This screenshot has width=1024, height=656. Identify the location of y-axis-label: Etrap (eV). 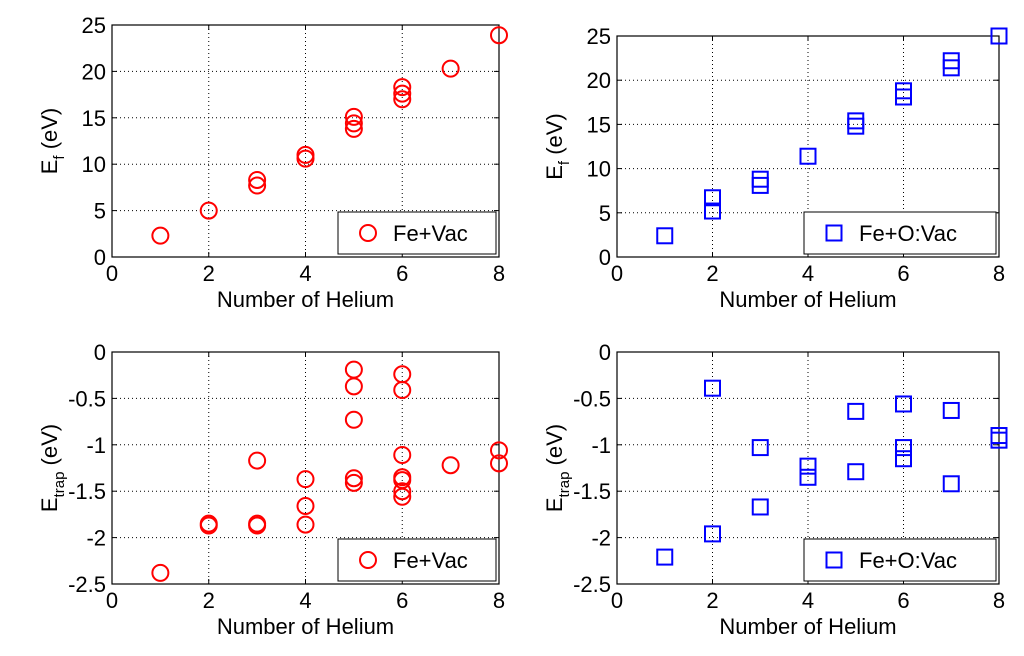
(557, 468).